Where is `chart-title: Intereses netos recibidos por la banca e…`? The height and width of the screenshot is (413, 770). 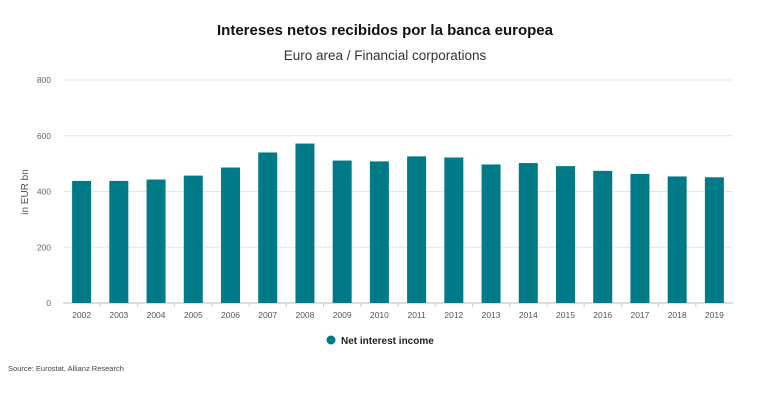 chart-title: Intereses netos recibidos por la banca e… is located at coordinates (385, 30).